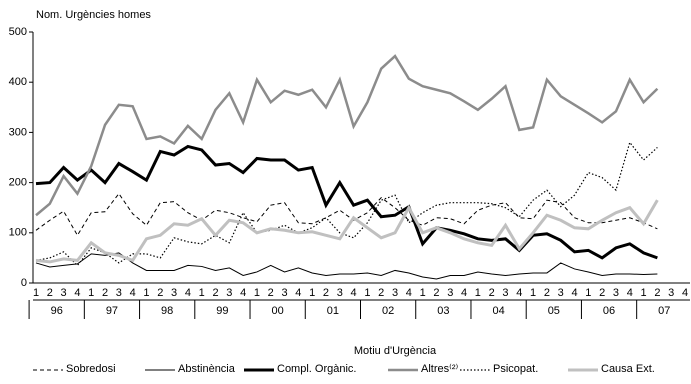 Image resolution: width=691 pixels, height=384 pixels. Describe the element at coordinates (439, 369) in the screenshot. I see `legend-label: Altres⁽²⁾` at that location.